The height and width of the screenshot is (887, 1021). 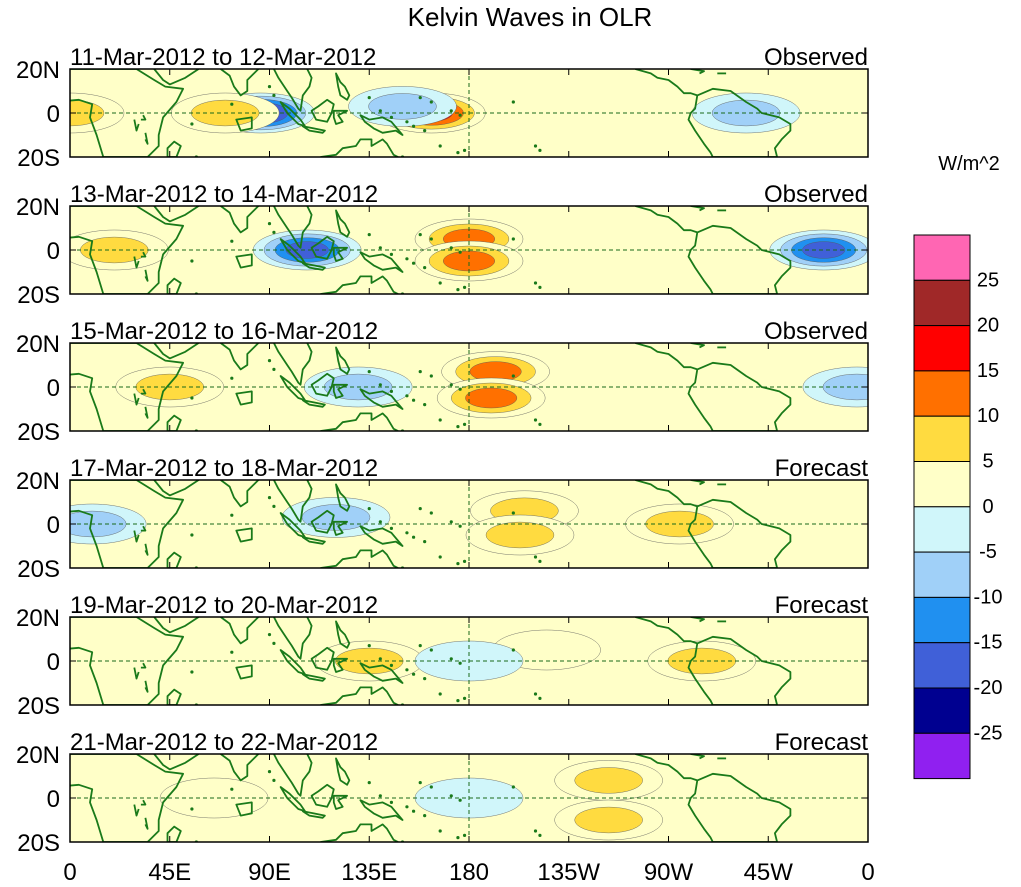 What do you see at coordinates (322, 384) in the screenshot?
I see `borneo-outline` at bounding box center [322, 384].